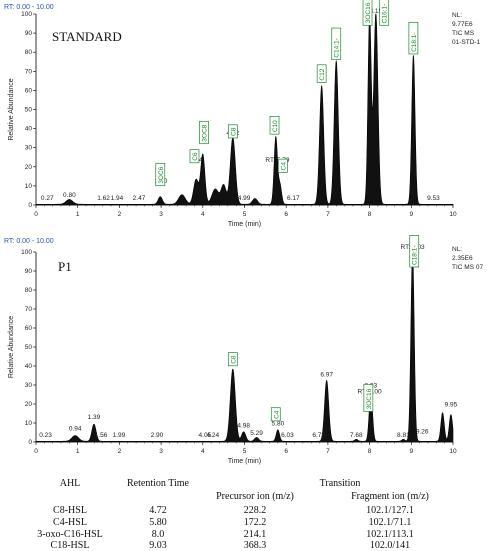 Image resolution: width=497 pixels, height=551 pixels. What do you see at coordinates (70, 510) in the screenshot?
I see `row-1-ahl: C8-HSL` at bounding box center [70, 510].